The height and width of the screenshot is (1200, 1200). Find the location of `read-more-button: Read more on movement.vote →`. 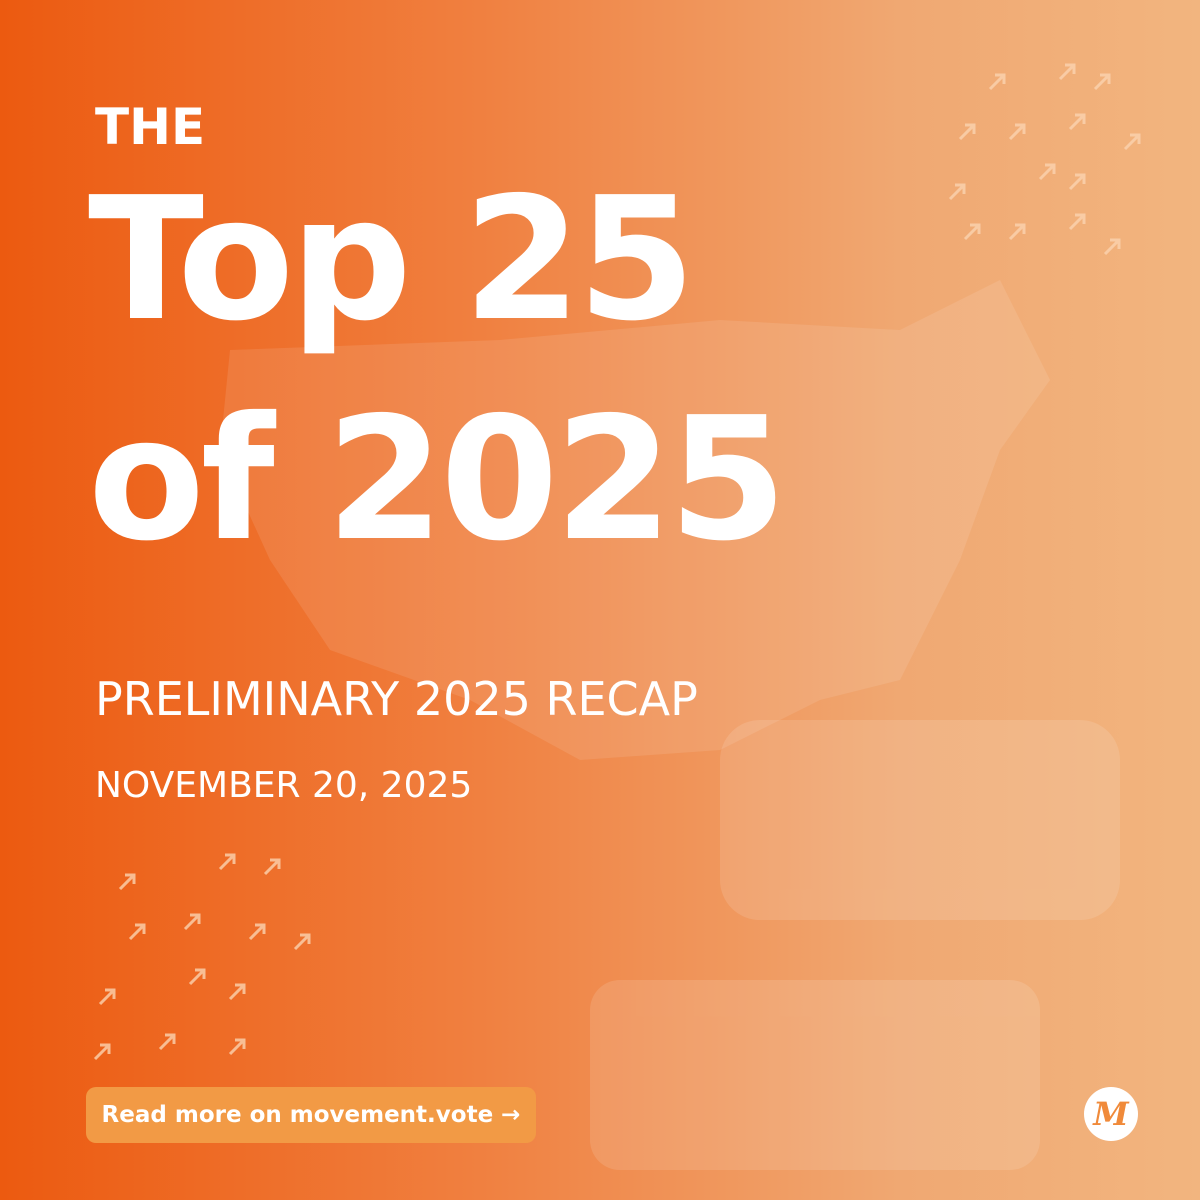

read-more-button: Read more on movement.vote → is located at coordinates (311, 1115).